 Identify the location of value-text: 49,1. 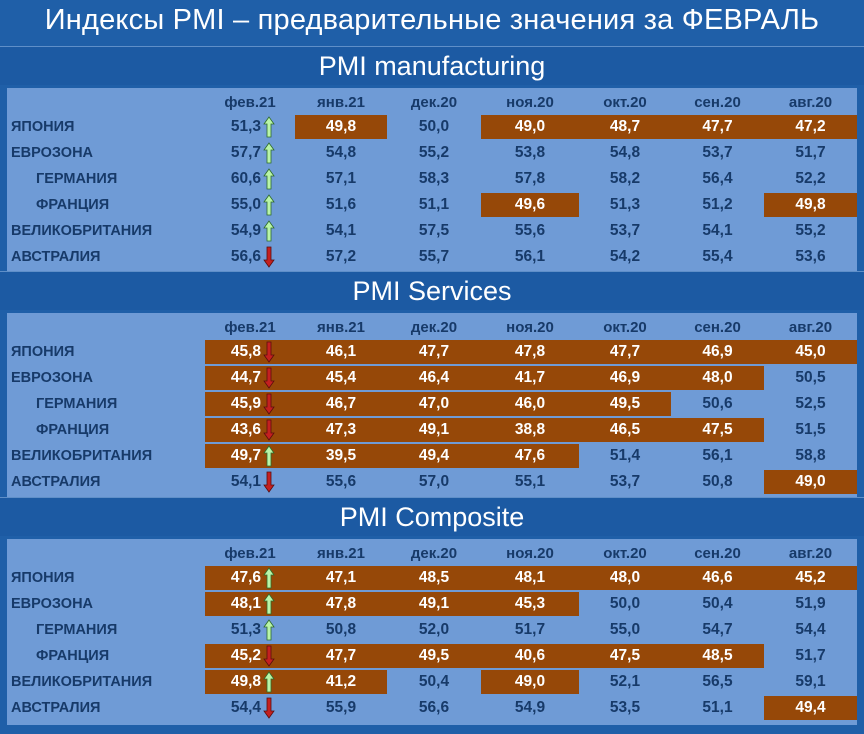
(434, 429).